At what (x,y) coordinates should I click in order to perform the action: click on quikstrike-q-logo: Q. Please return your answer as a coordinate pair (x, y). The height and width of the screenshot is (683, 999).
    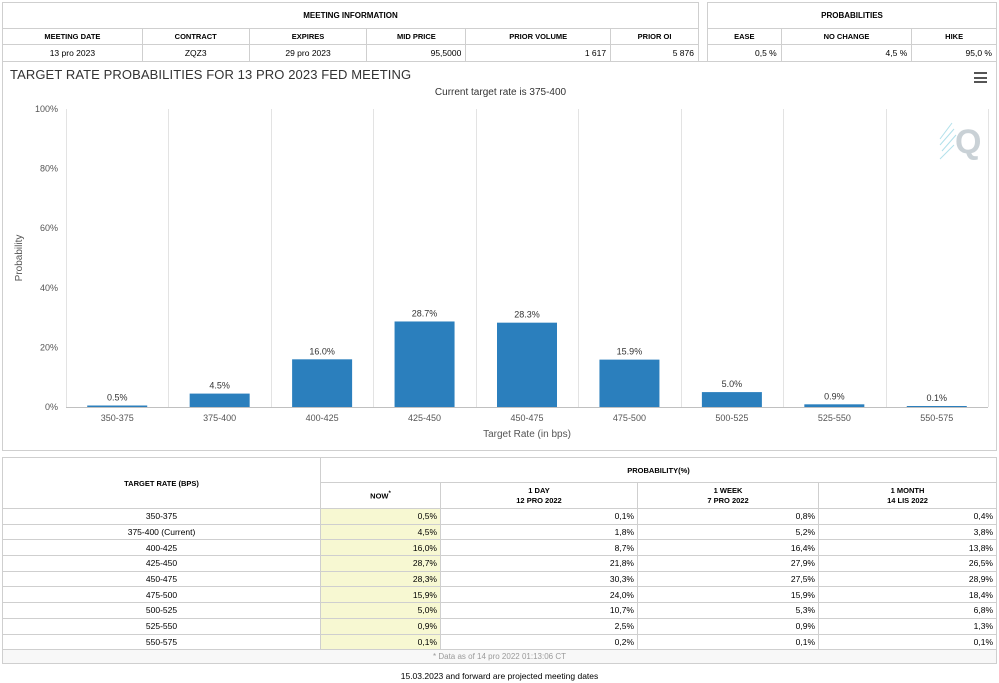
    Looking at the image, I should click on (960, 141).